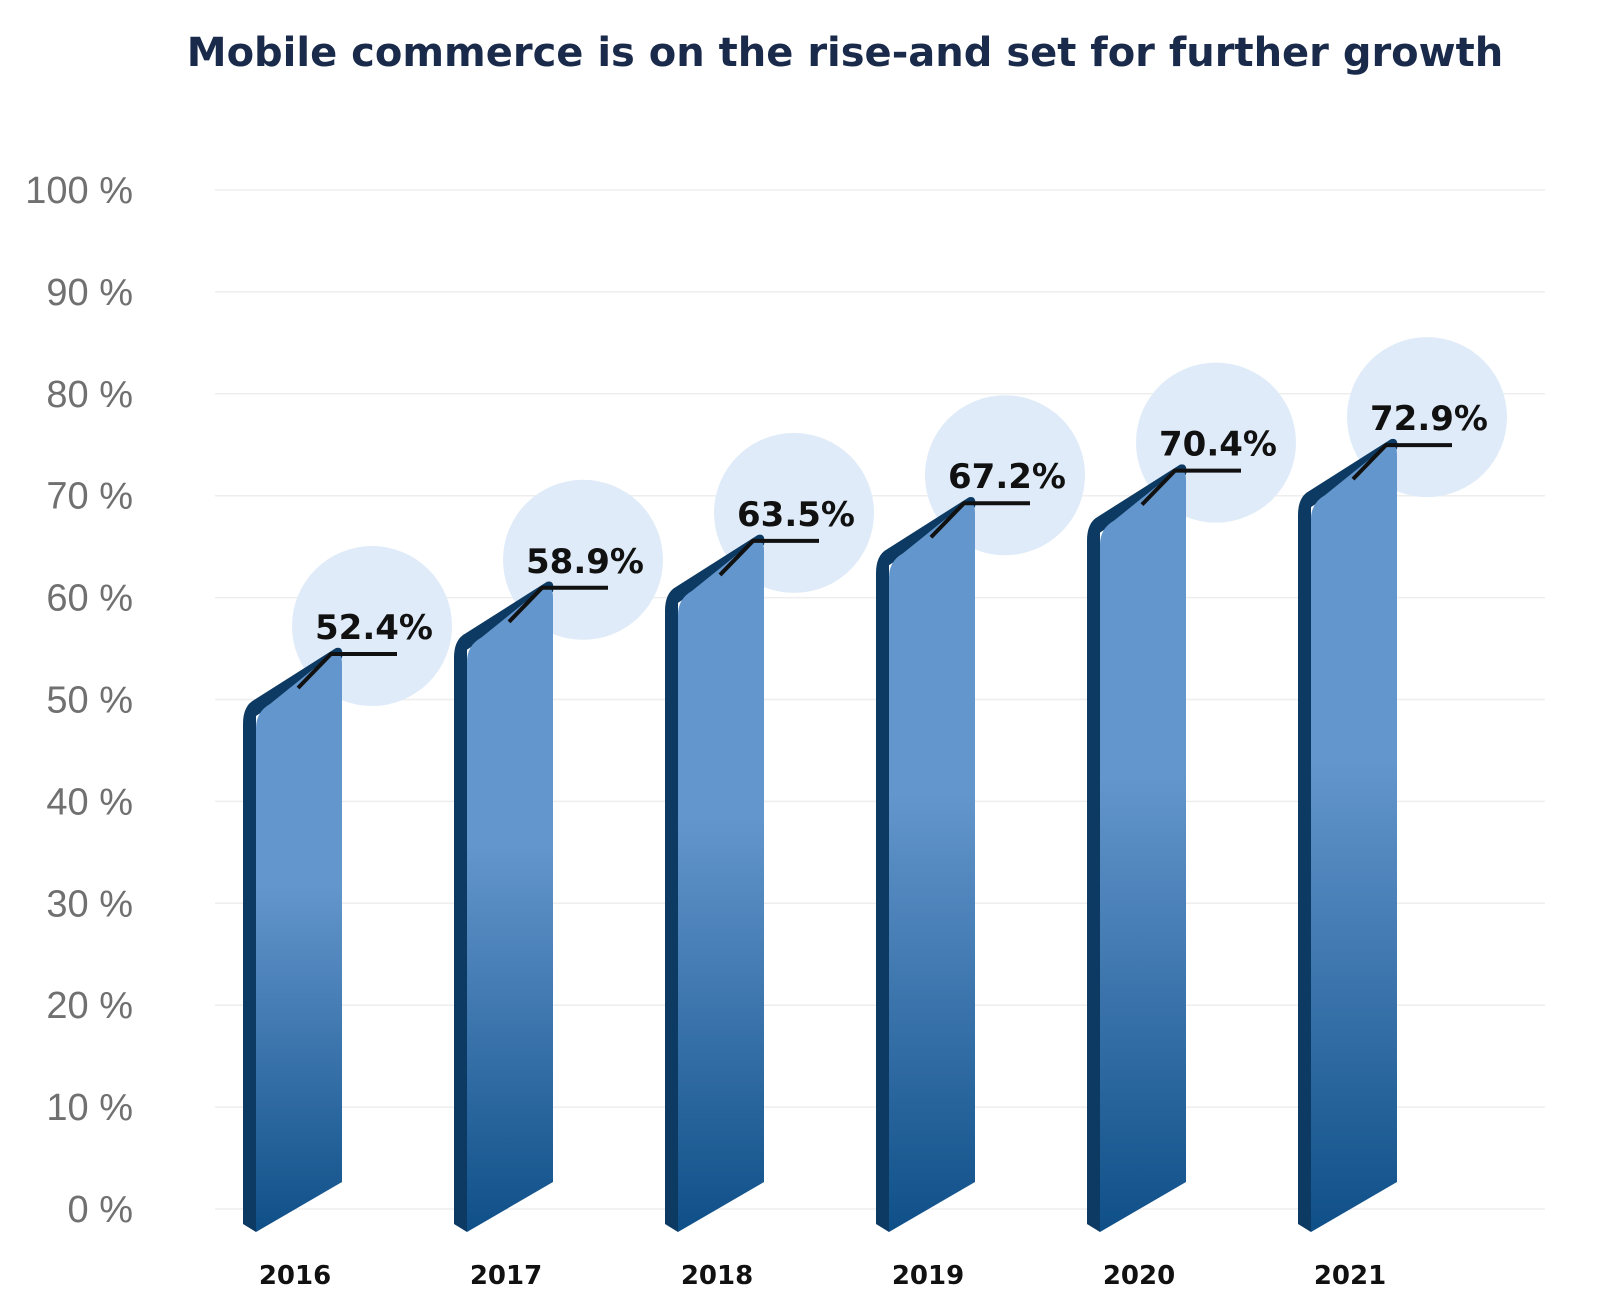 The width and height of the screenshot is (1600, 1304). What do you see at coordinates (585, 562) in the screenshot?
I see `data-label: 58.9%` at bounding box center [585, 562].